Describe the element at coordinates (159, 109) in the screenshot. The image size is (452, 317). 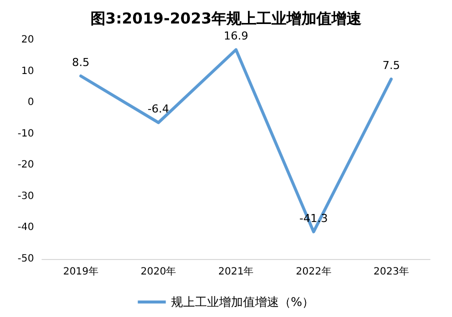
I see `data-label: -6.4` at that location.